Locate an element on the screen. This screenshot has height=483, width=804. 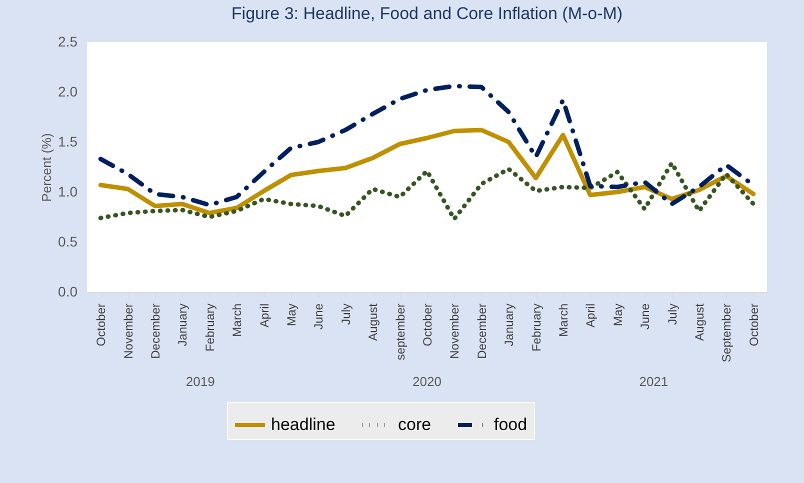
y-tick-label: 0.5 is located at coordinates (68, 242).